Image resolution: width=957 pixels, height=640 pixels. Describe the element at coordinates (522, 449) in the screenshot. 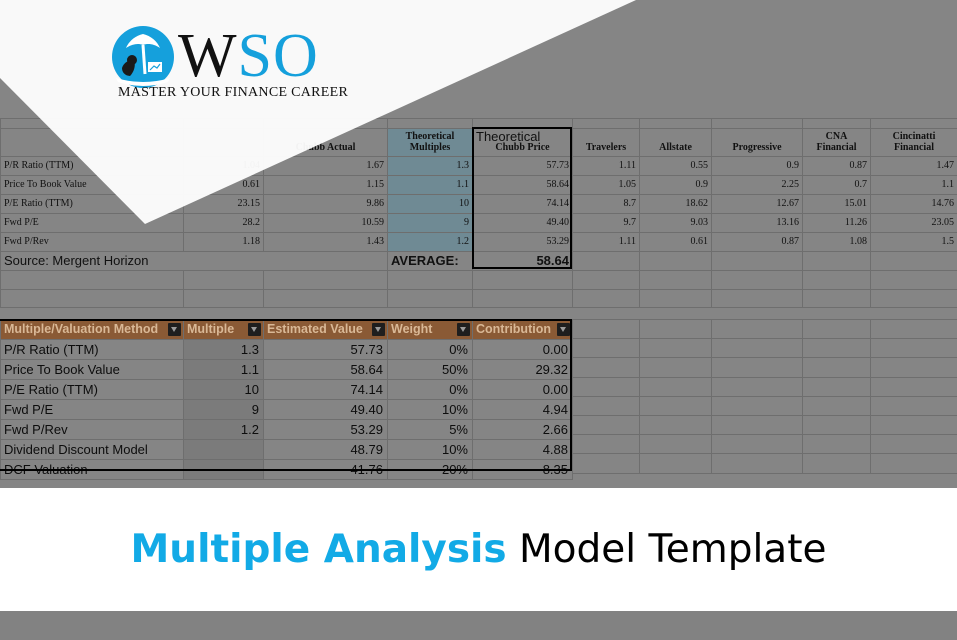

I see `contribution-cell: 4.88` at that location.